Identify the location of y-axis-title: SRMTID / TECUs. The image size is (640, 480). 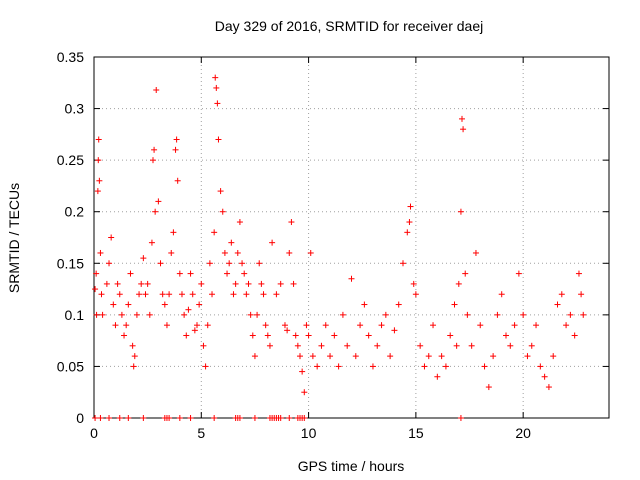
(14, 238).